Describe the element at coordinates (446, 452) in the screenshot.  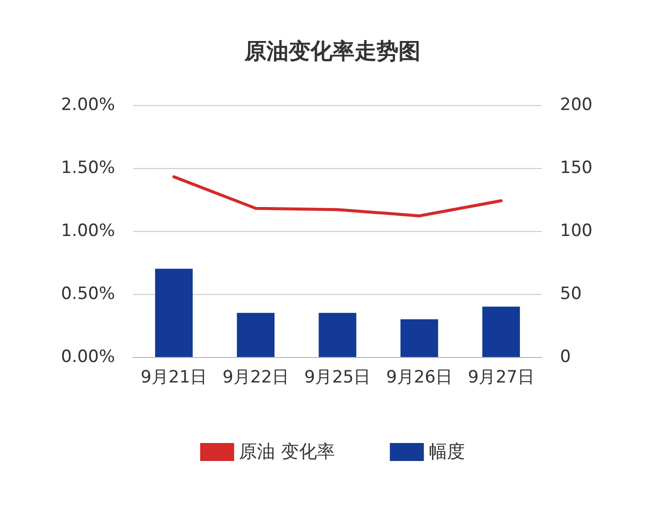
I see `legend-label: 幅度` at that location.